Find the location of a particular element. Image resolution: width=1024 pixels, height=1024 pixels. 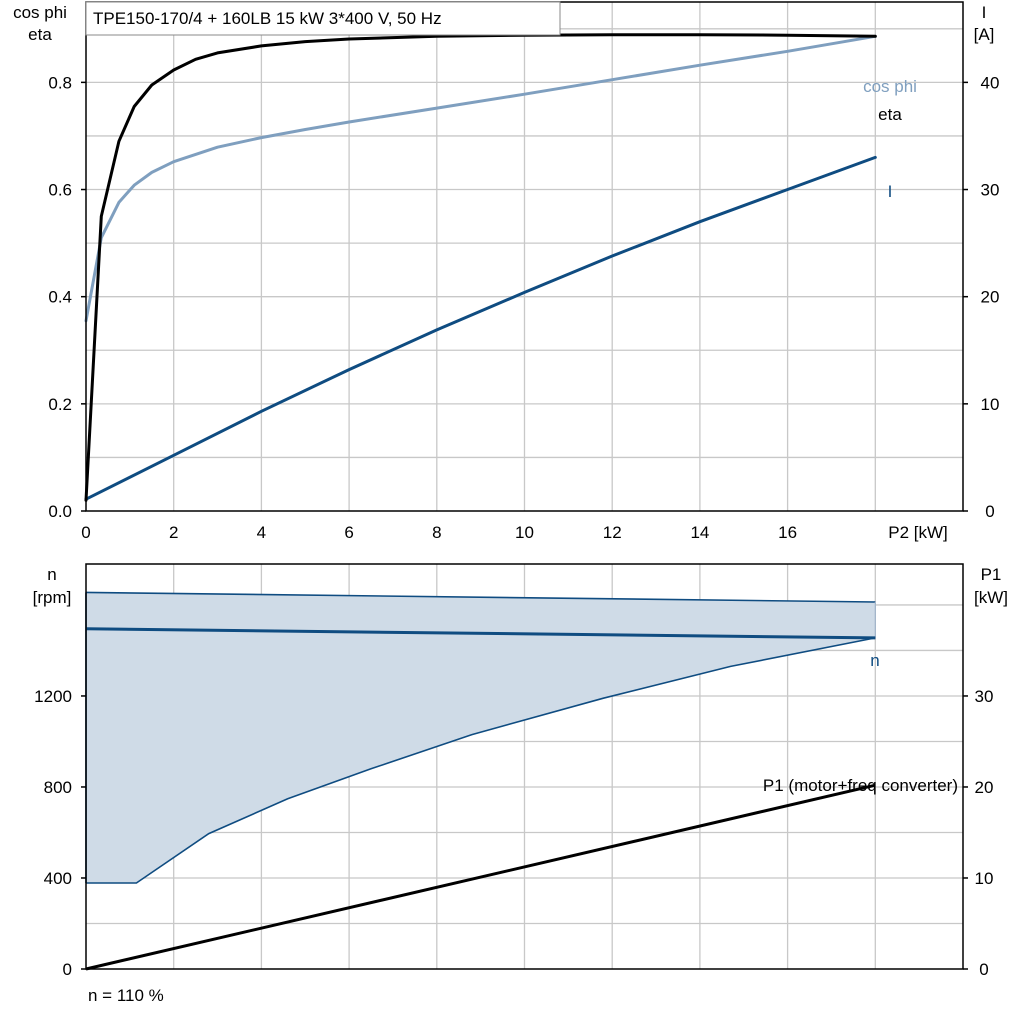

title-box-frame is located at coordinates (323, 18).